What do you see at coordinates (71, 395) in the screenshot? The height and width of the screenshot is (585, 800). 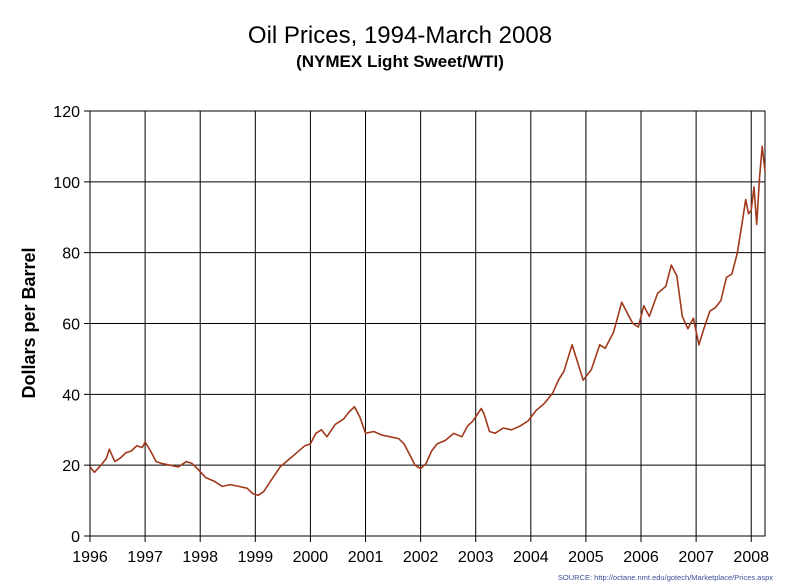 I see `y-tick-label: 40` at bounding box center [71, 395].